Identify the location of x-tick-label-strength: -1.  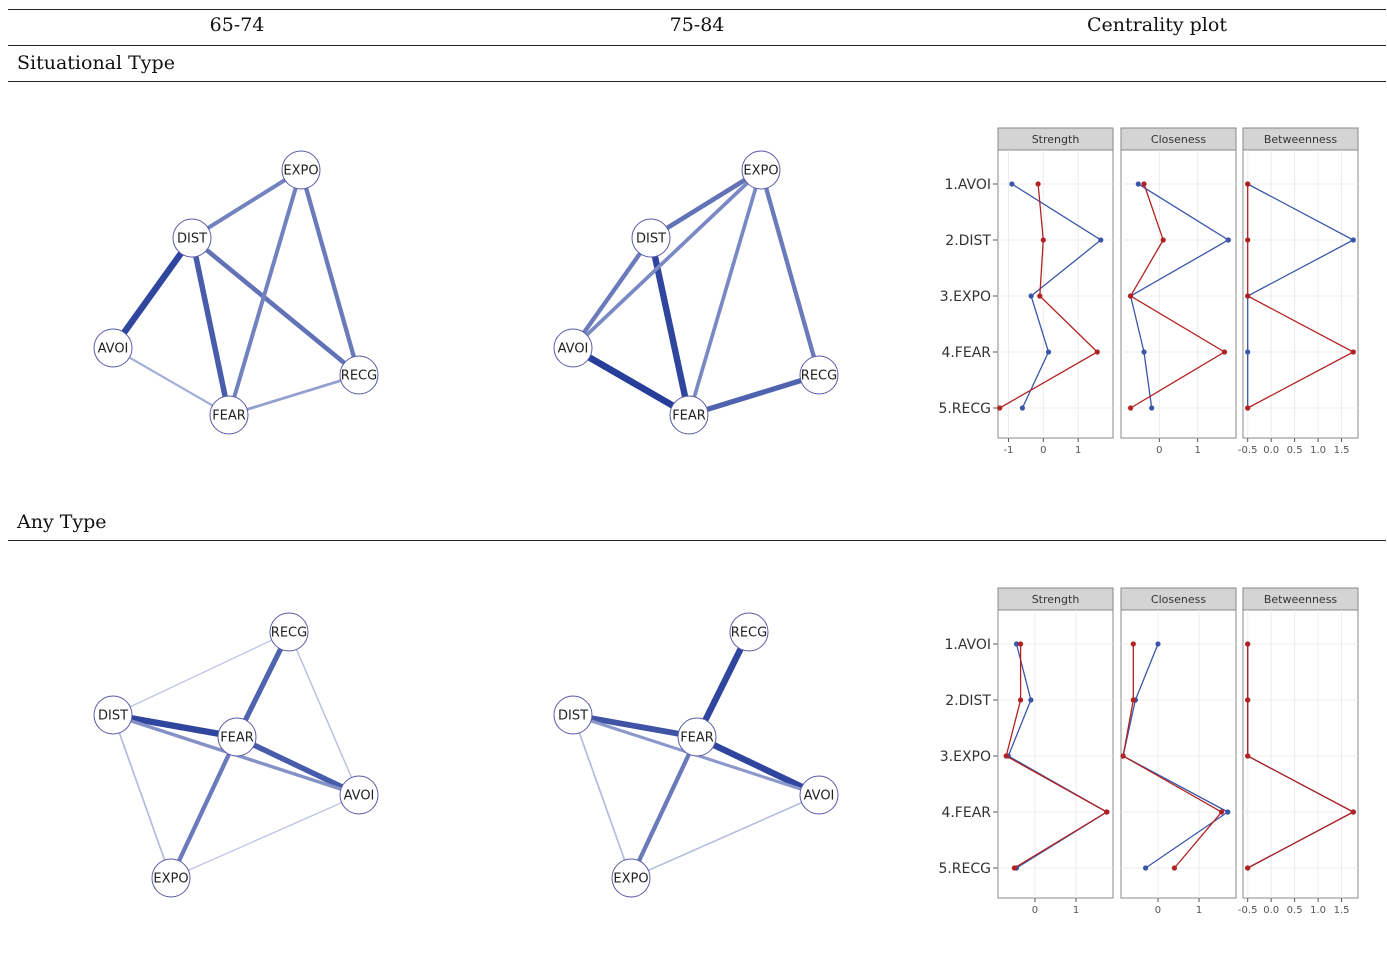
(1008, 450).